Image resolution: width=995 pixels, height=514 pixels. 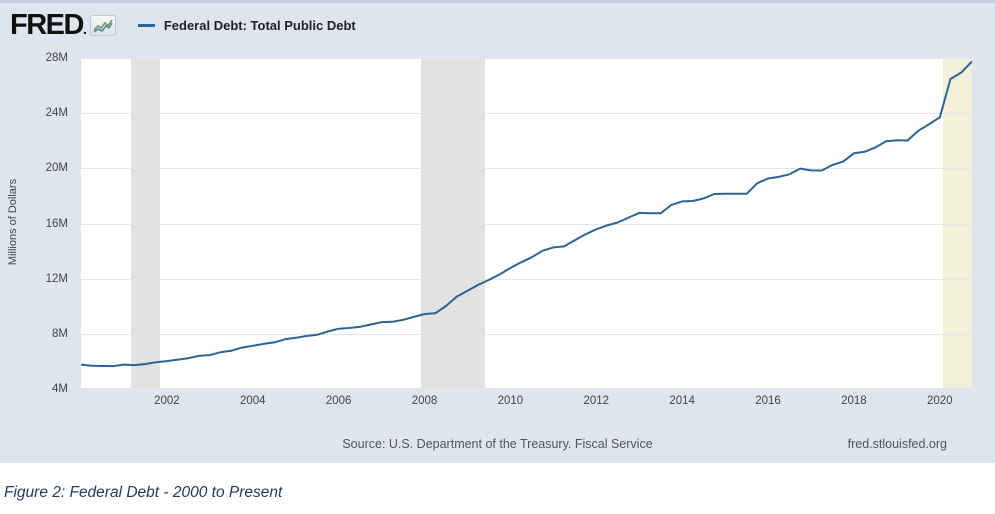 I want to click on fred-logo: FRED., so click(x=63, y=25).